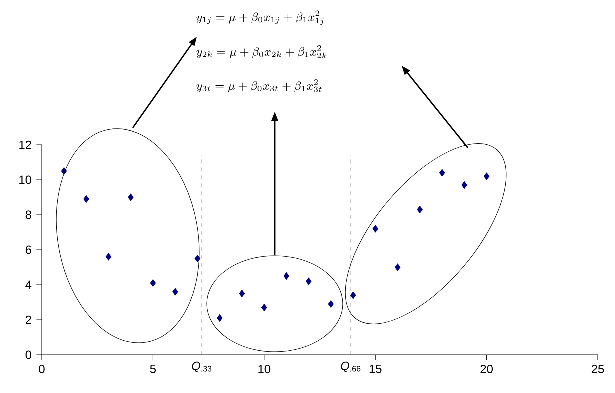 Image resolution: width=615 pixels, height=393 pixels. I want to click on y-tick-label: 8, so click(29, 215).